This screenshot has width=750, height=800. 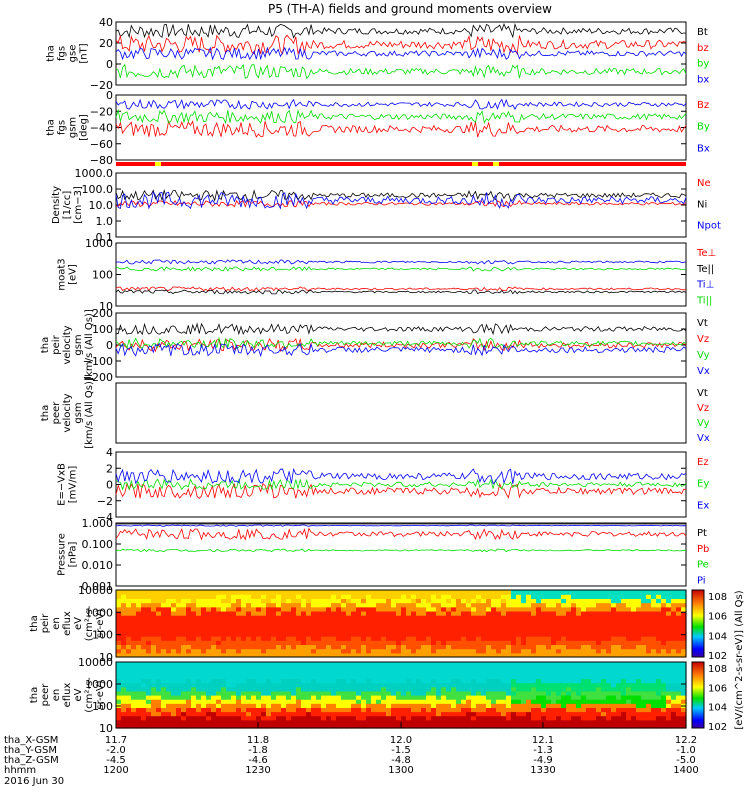 I want to click on xtick-label: -4.9, so click(x=543, y=760).